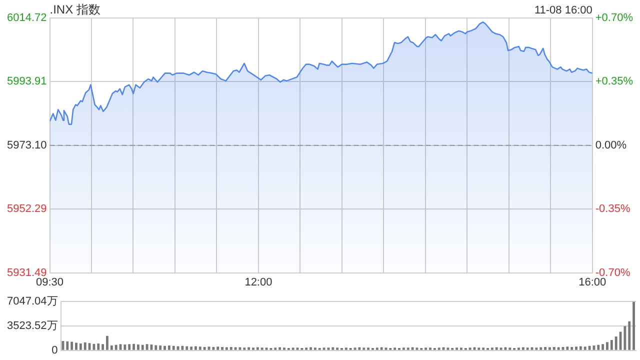  I want to click on y2-tick-label: -0.70%, so click(612, 272).